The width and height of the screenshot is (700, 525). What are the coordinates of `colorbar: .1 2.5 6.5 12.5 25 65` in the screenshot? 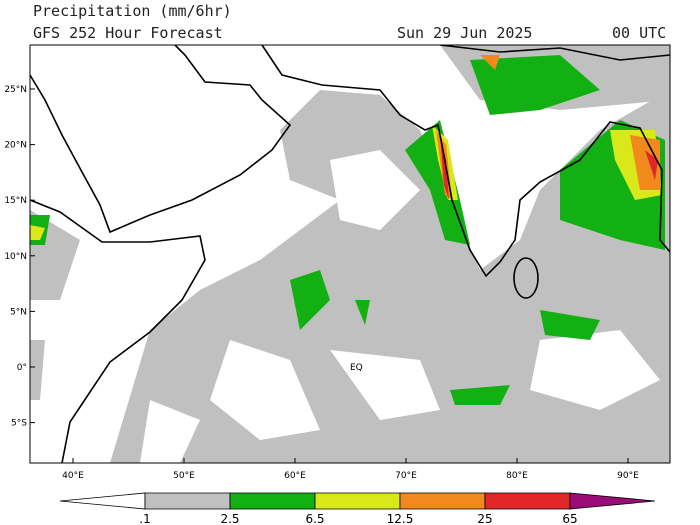 It's located at (357, 508).